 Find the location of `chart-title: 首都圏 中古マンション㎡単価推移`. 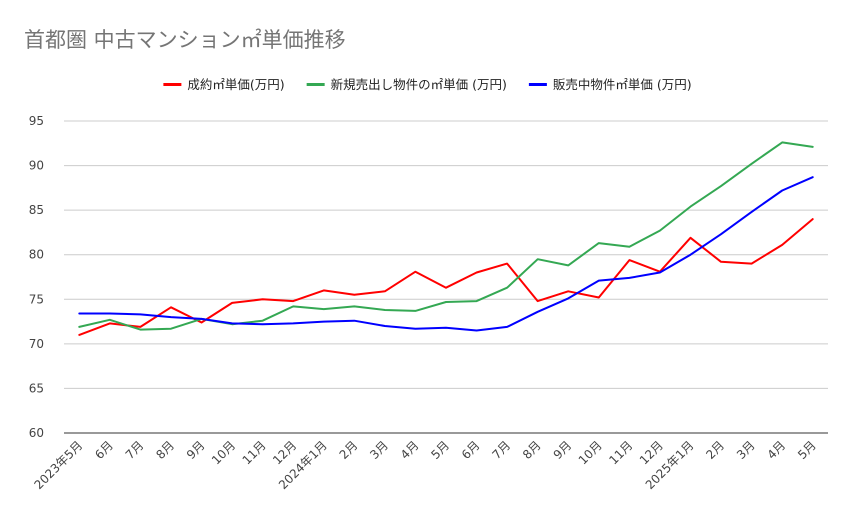

chart-title: 首都圏 中古マンション㎡単価推移 is located at coordinates (185, 40).